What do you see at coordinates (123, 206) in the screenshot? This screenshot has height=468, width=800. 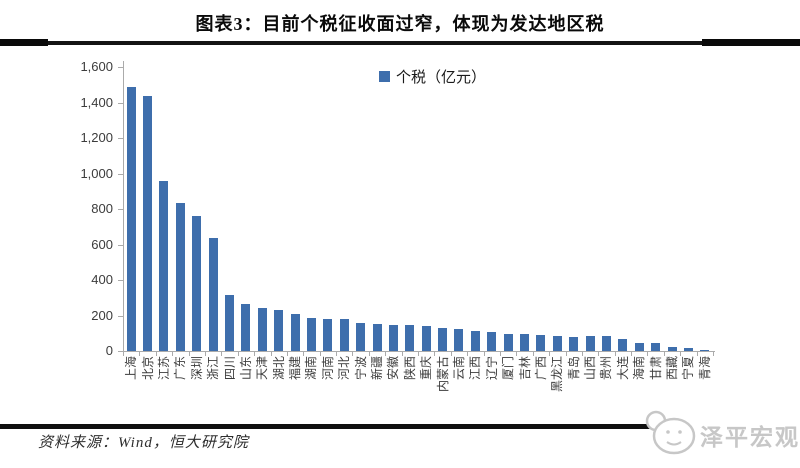 I see `y-axis-line` at bounding box center [123, 206].